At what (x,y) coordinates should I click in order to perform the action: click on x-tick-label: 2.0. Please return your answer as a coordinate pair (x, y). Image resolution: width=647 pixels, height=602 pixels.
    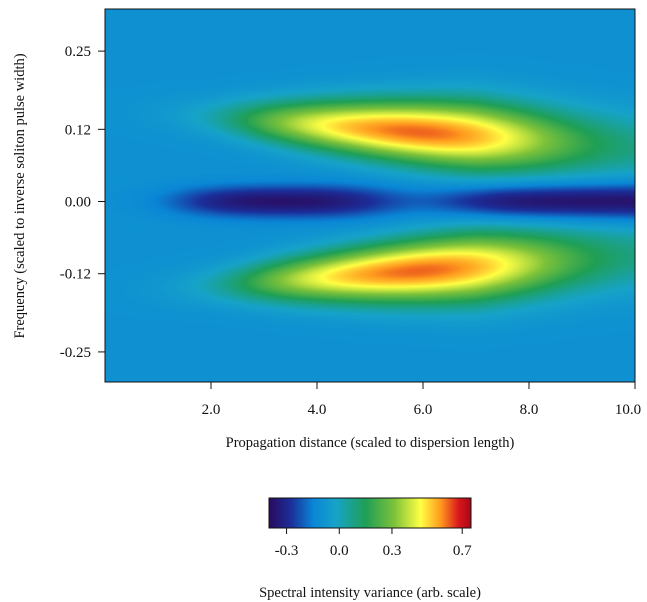
    Looking at the image, I should click on (211, 410).